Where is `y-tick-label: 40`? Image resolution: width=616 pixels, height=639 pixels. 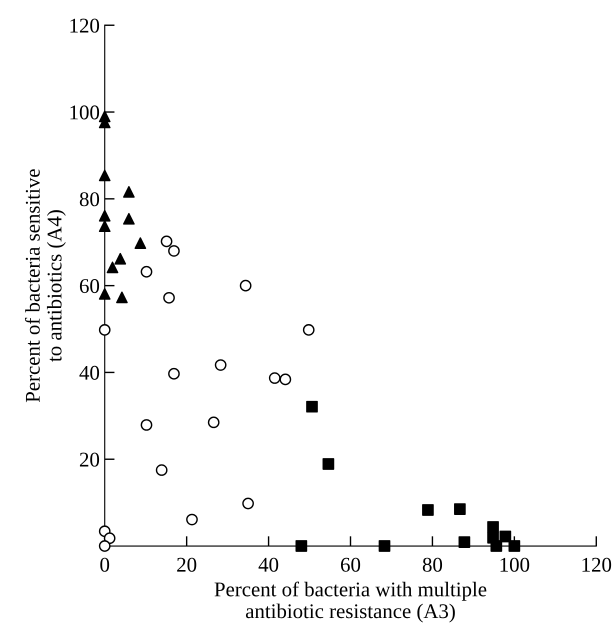
y-tick-label: 40 is located at coordinates (89, 373).